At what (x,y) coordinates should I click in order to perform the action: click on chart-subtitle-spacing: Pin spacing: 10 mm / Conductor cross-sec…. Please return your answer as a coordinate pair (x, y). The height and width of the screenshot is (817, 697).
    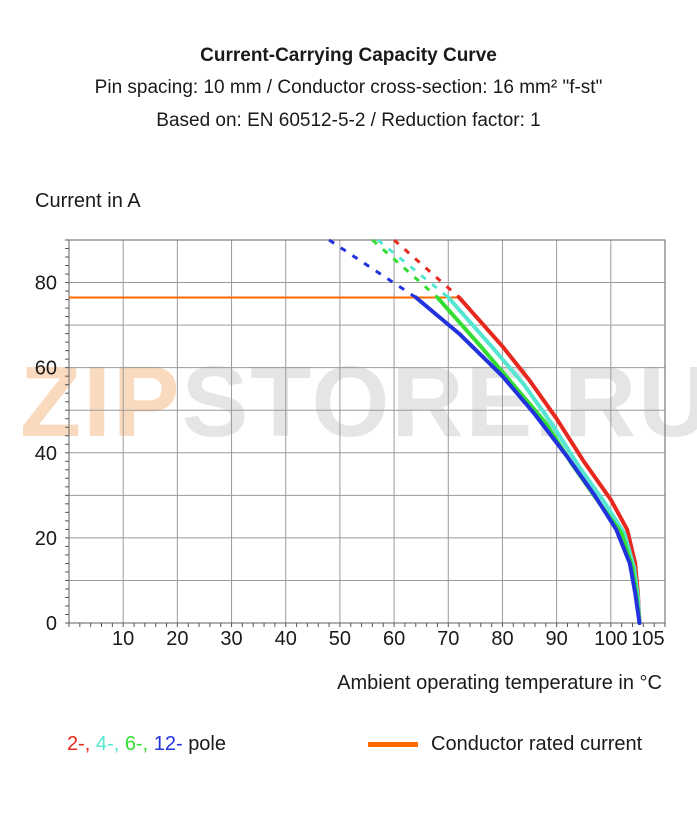
    Looking at the image, I should click on (348, 87).